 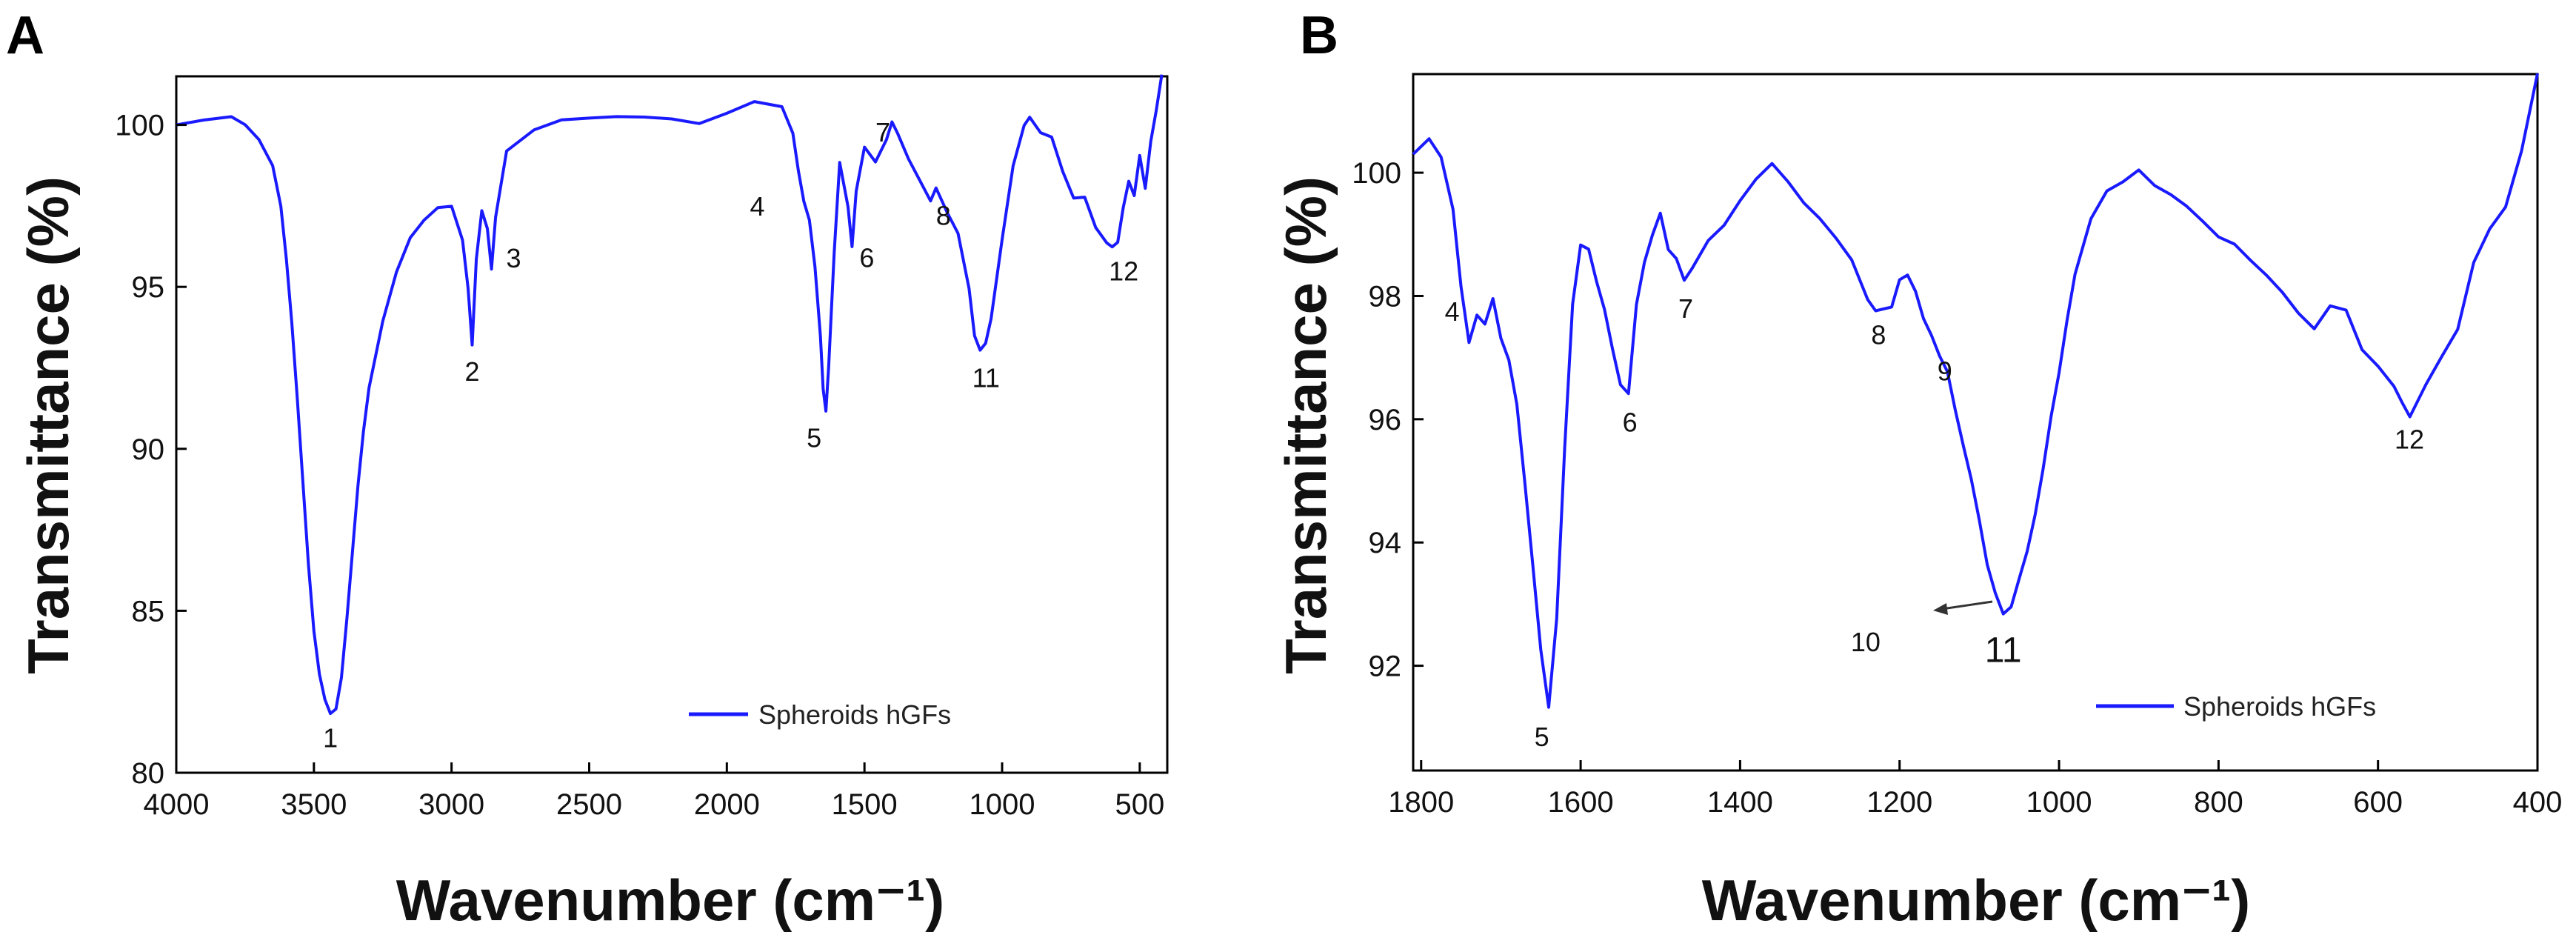 I want to click on x-axis-title-b: Wavenumber (cm⁻¹), so click(x=1976, y=901).